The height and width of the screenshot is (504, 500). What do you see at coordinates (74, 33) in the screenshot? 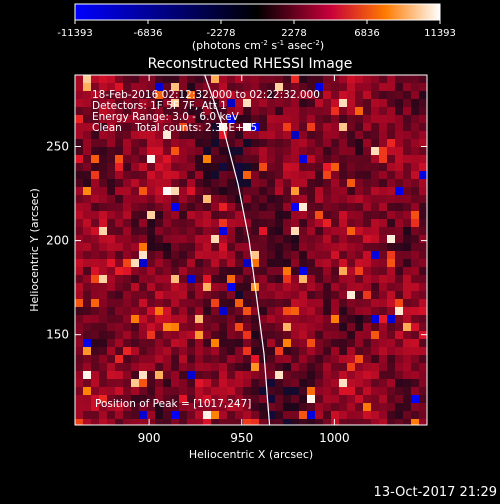
I see `colorbar-tick-label: -11393` at bounding box center [74, 33].